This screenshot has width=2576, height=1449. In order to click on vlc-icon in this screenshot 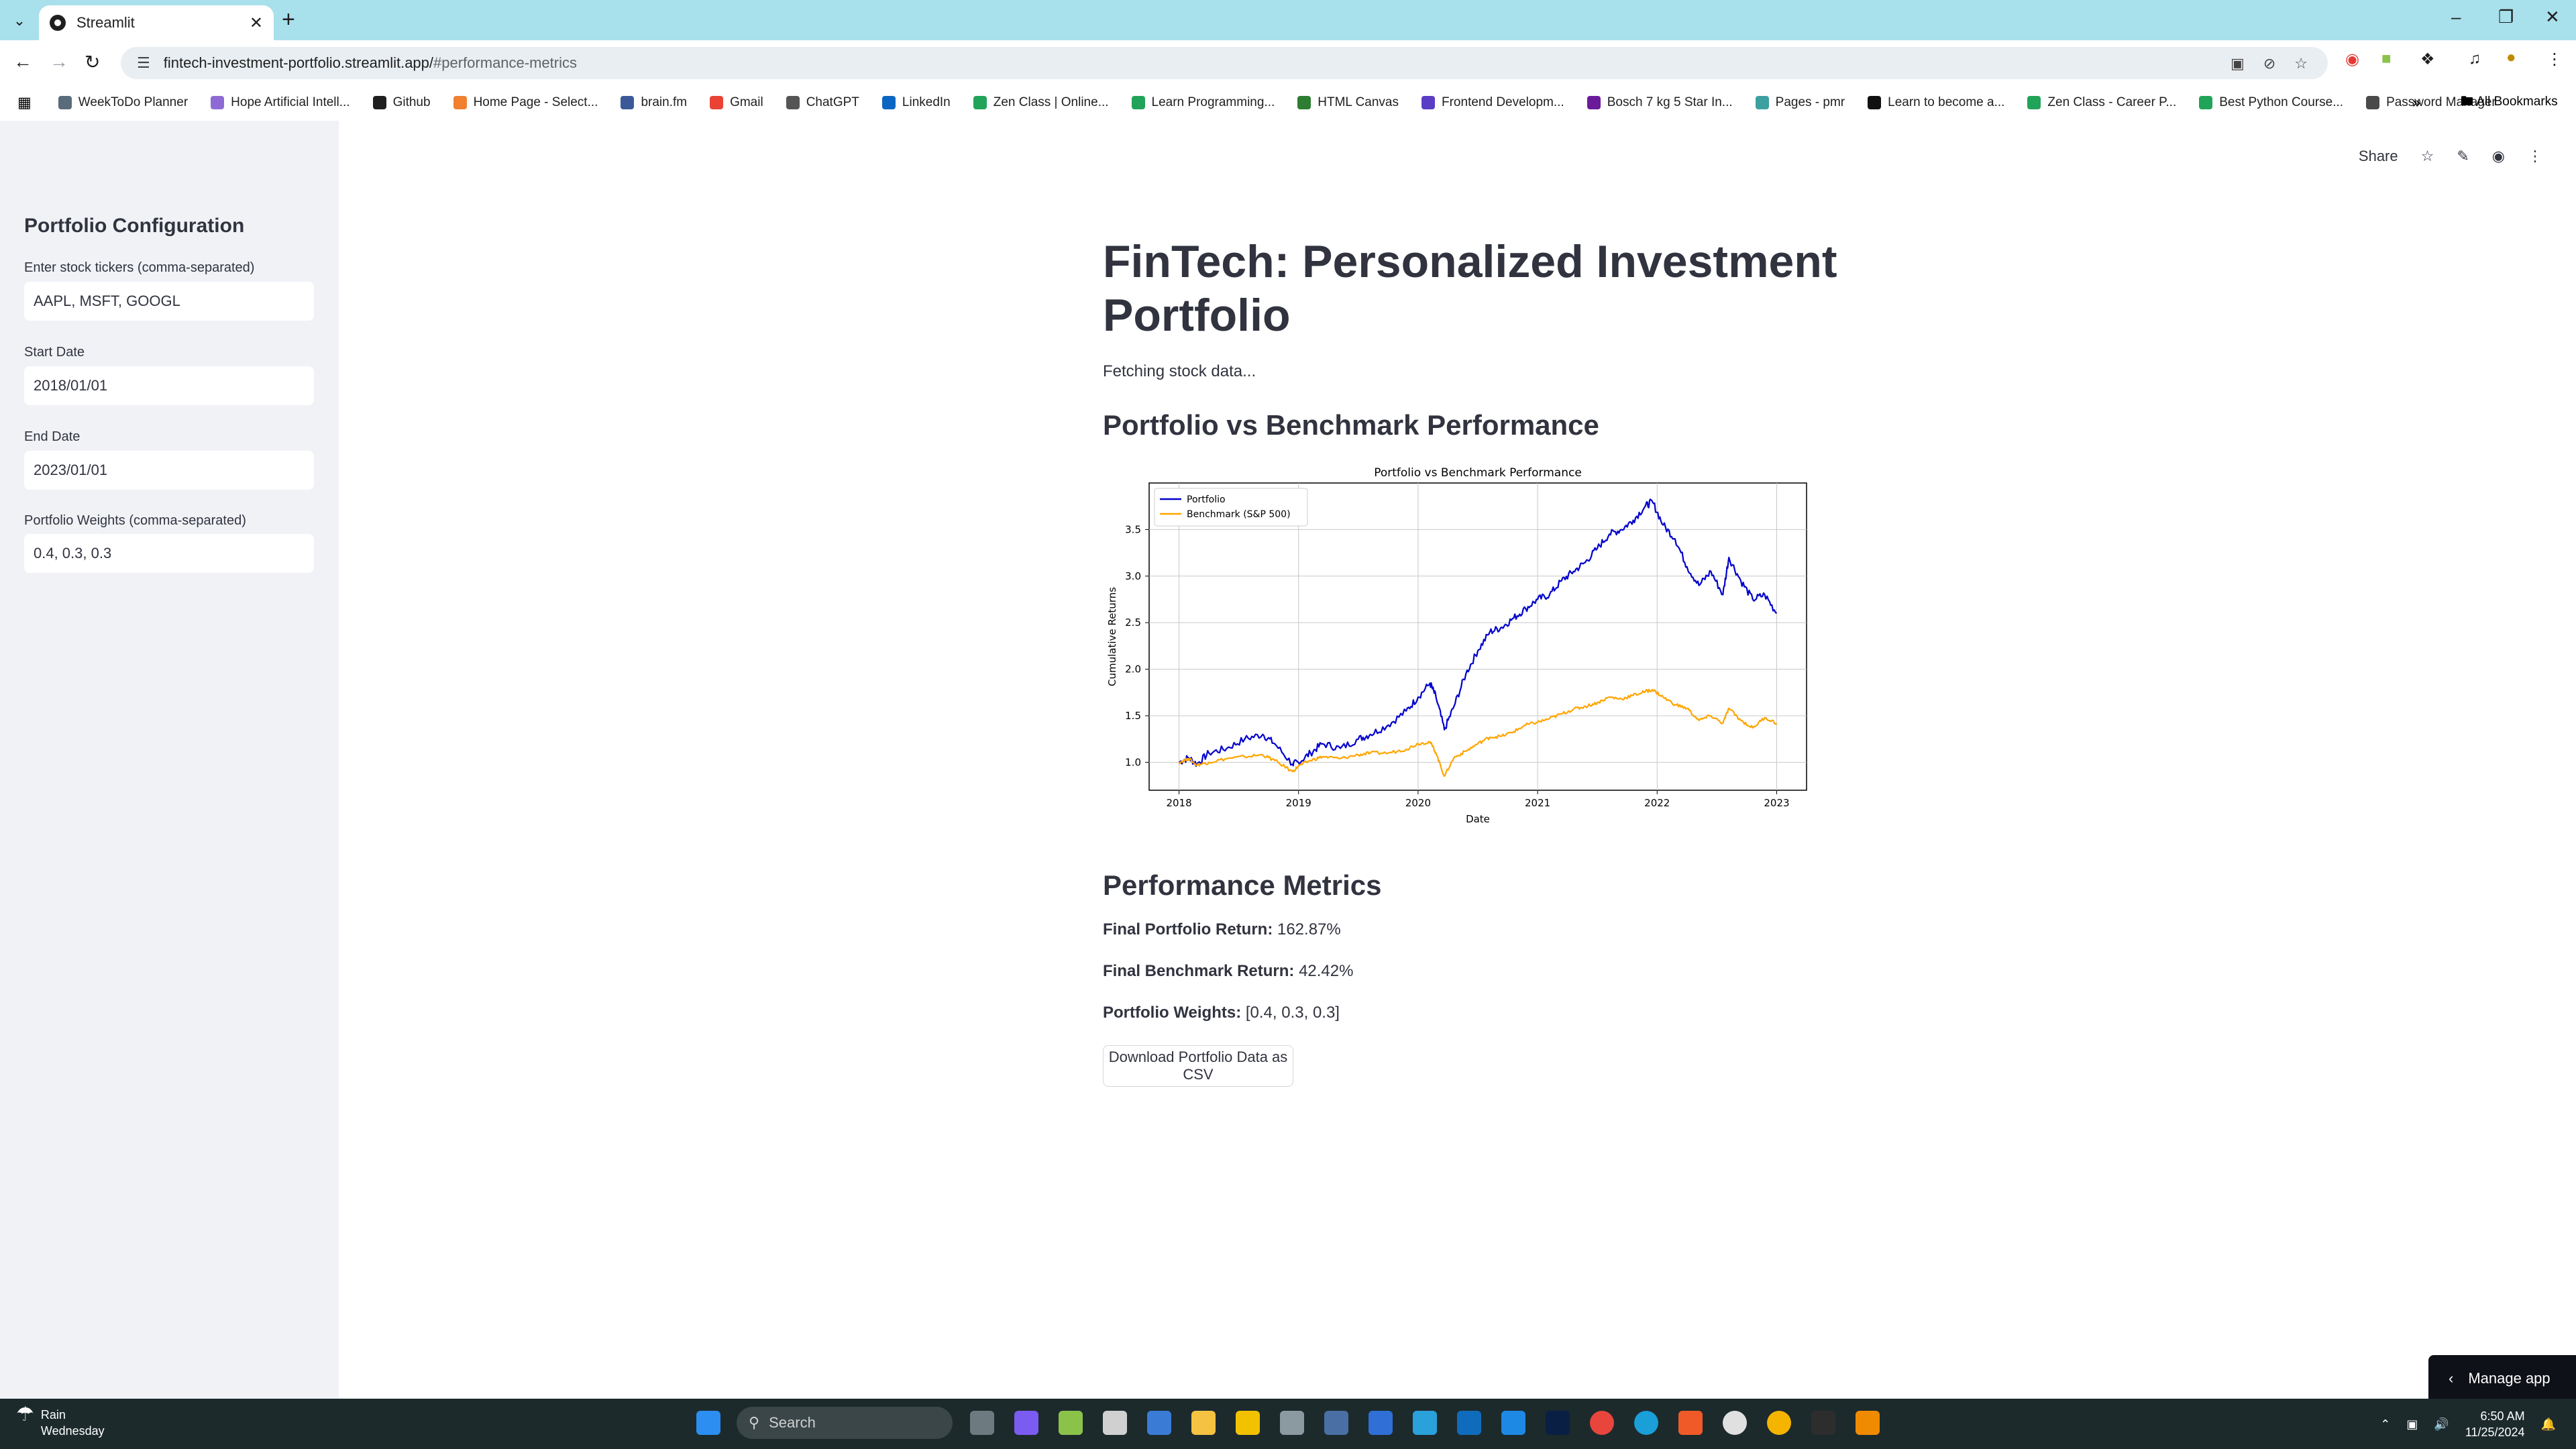, I will do `click(1868, 1423)`.